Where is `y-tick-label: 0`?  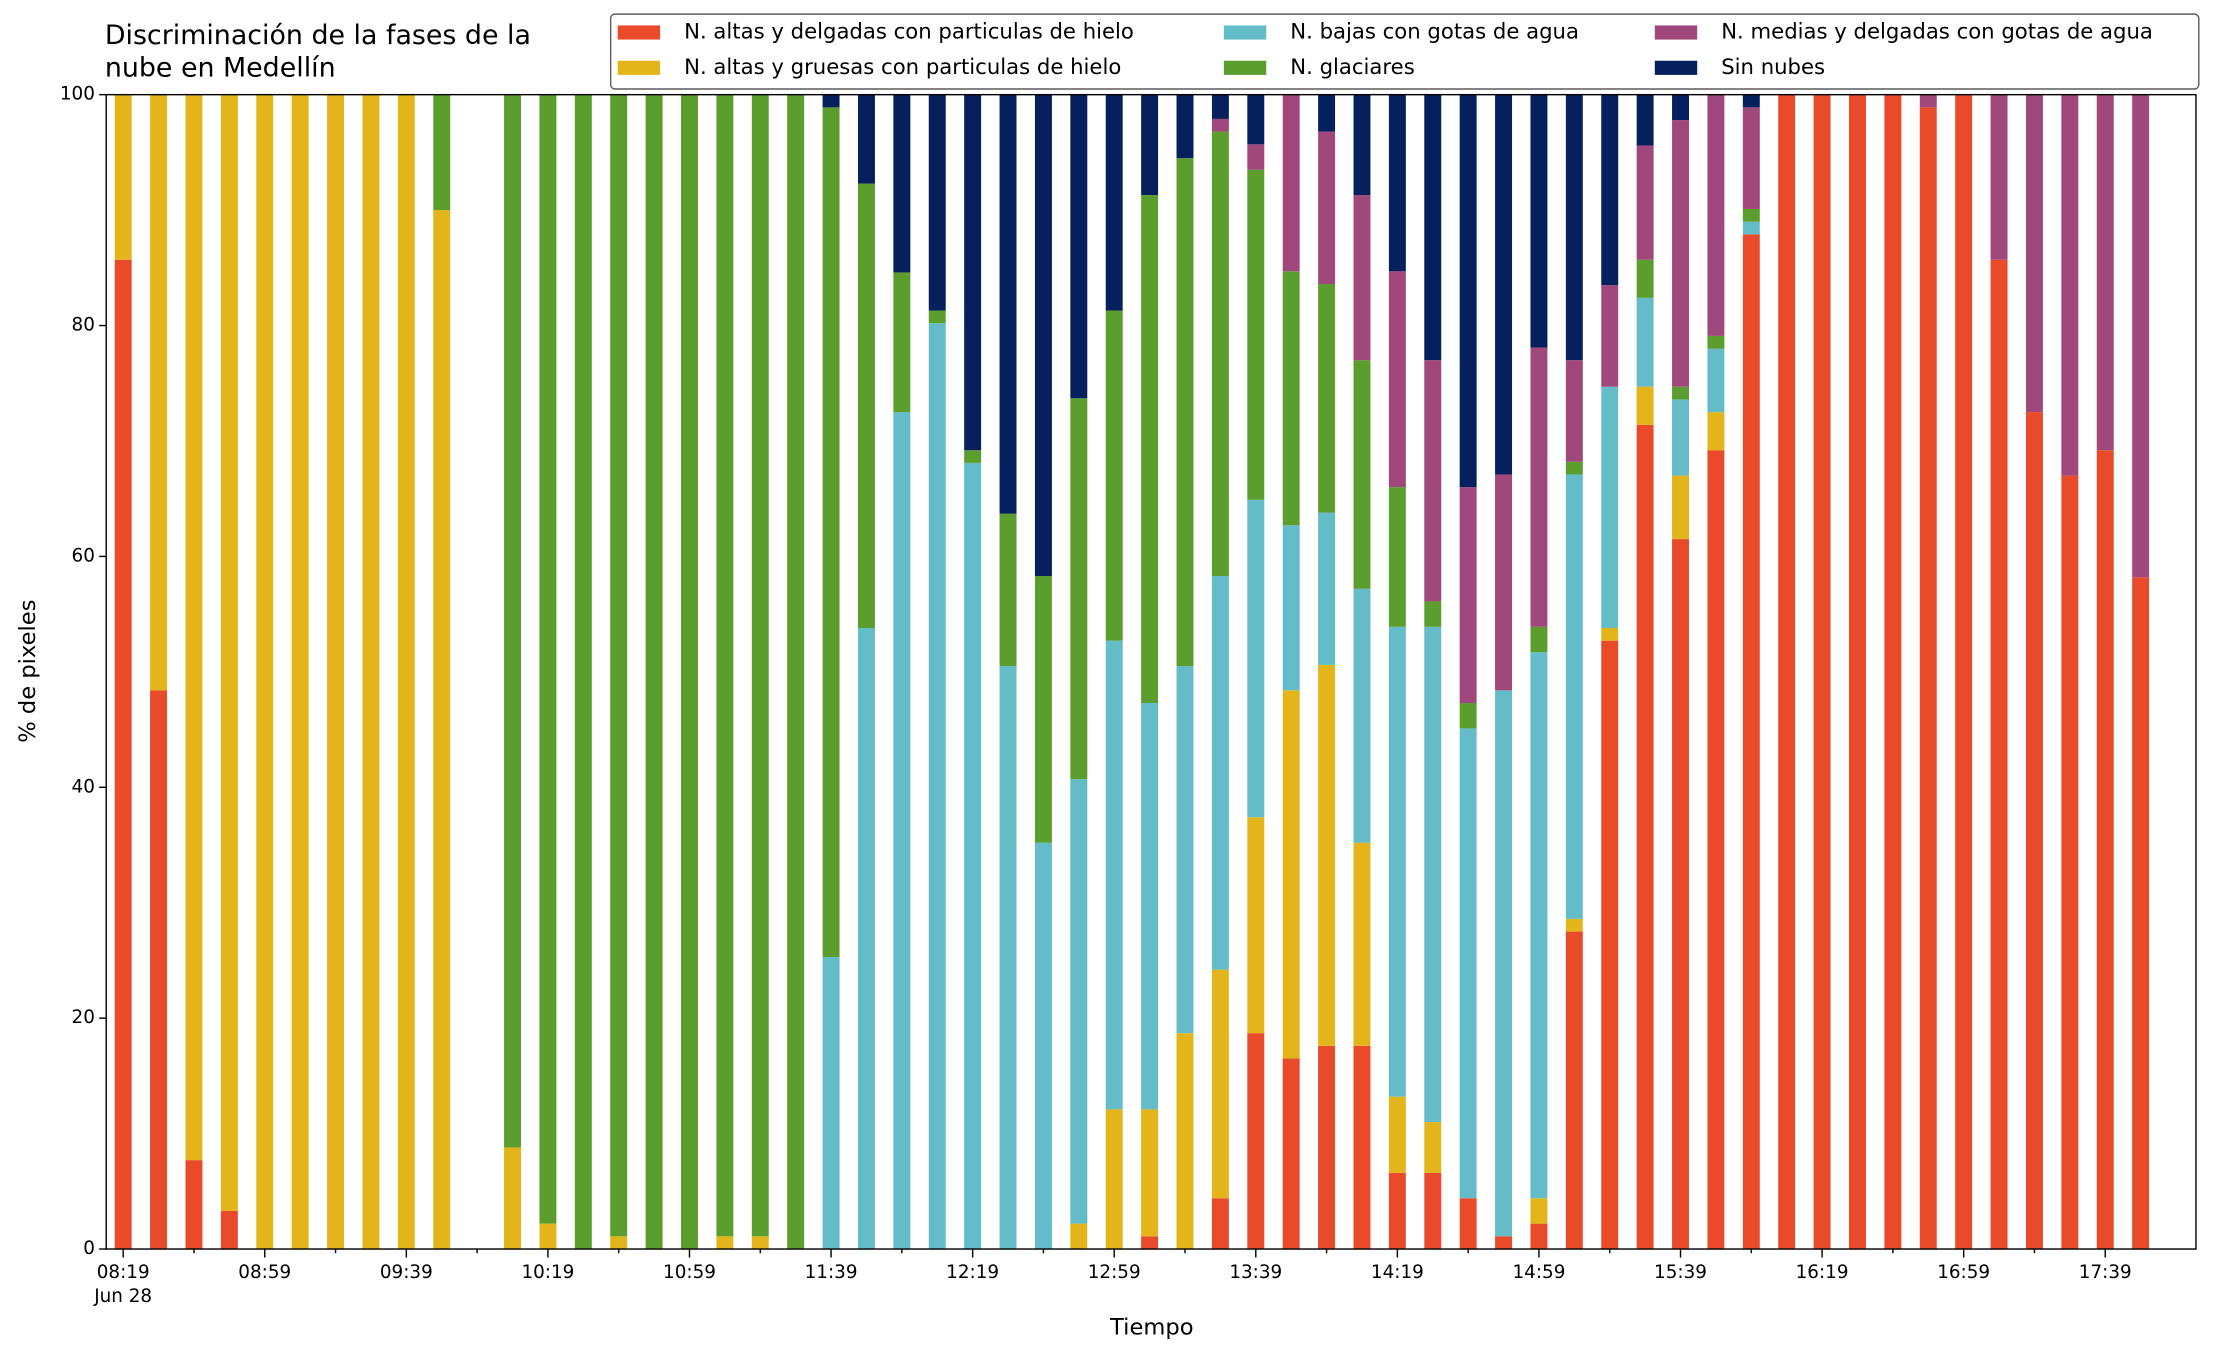
y-tick-label: 0 is located at coordinates (89, 1248).